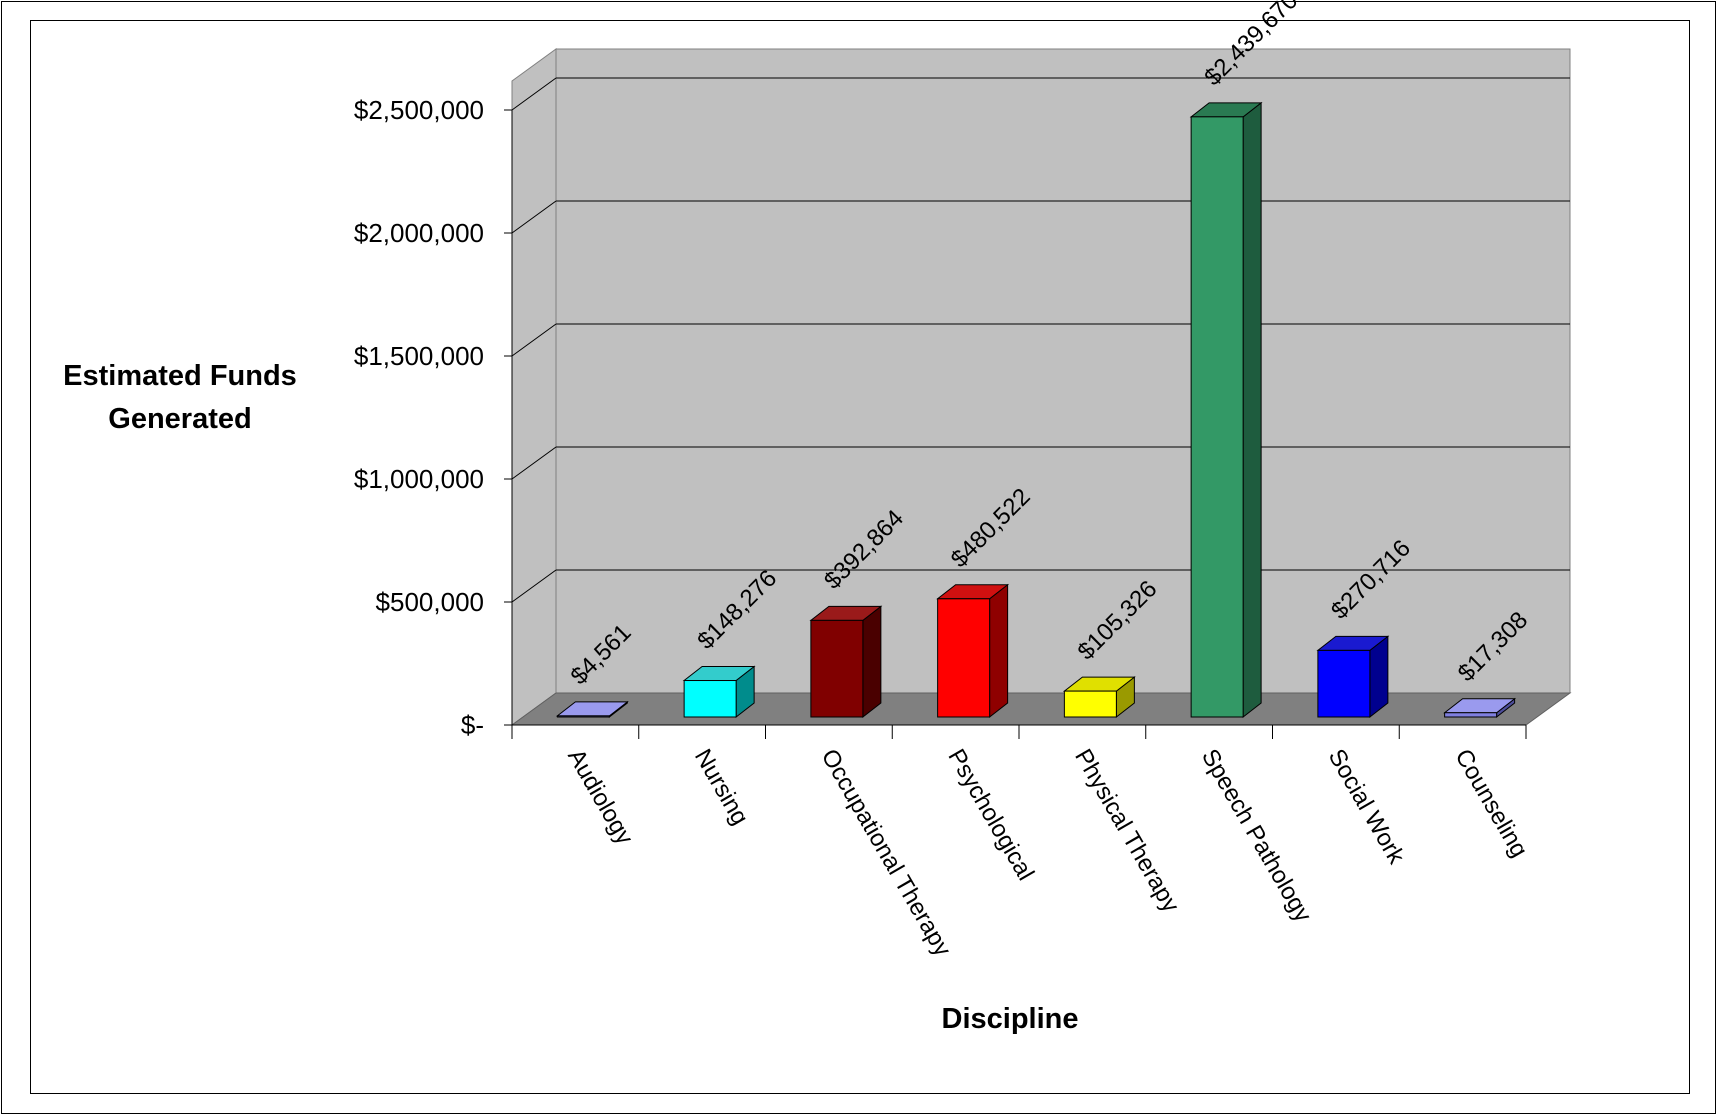 Image resolution: width=1719 pixels, height=1117 pixels. What do you see at coordinates (1480, 708) in the screenshot?
I see `bar-counseling` at bounding box center [1480, 708].